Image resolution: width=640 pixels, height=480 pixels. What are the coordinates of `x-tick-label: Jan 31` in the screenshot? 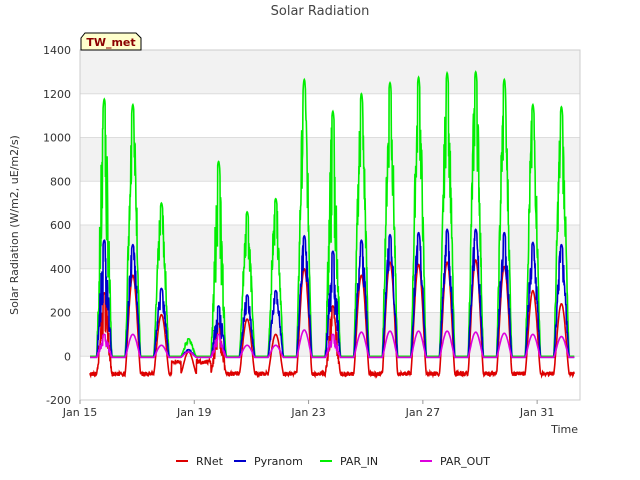 It's located at (536, 412).